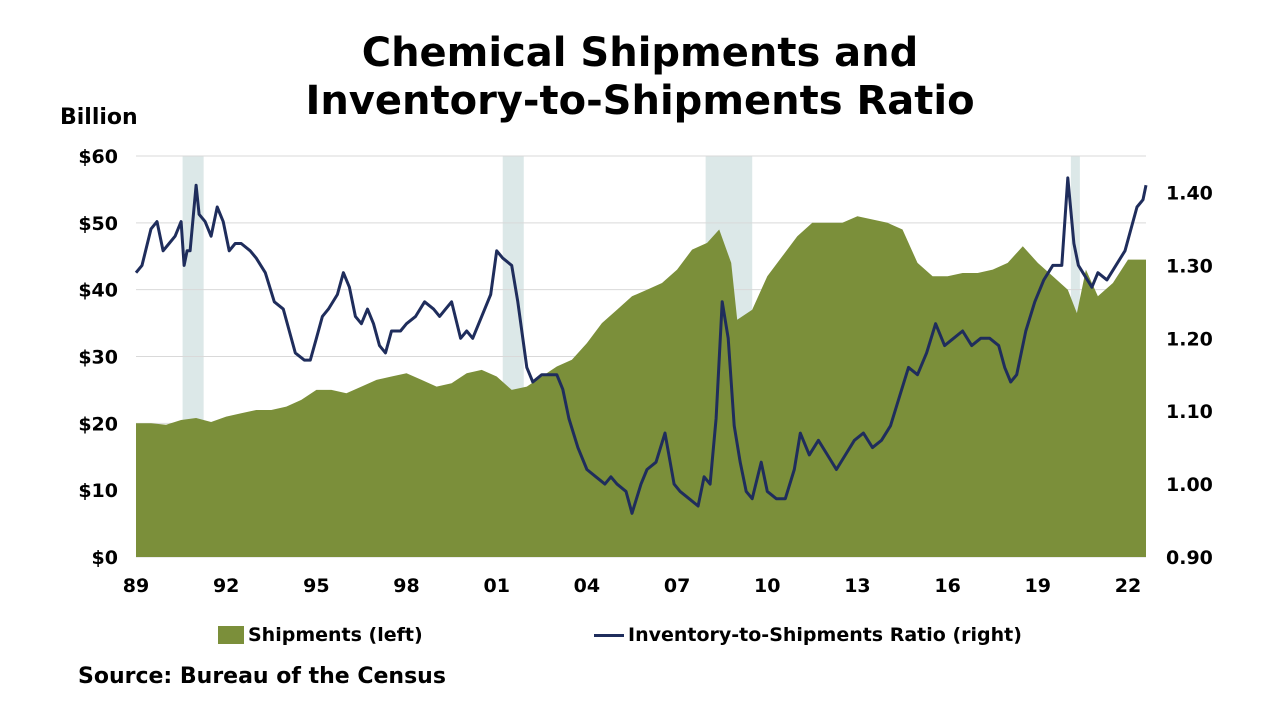 The image size is (1280, 720). What do you see at coordinates (98, 491) in the screenshot?
I see `left-tick-label: $10` at bounding box center [98, 491].